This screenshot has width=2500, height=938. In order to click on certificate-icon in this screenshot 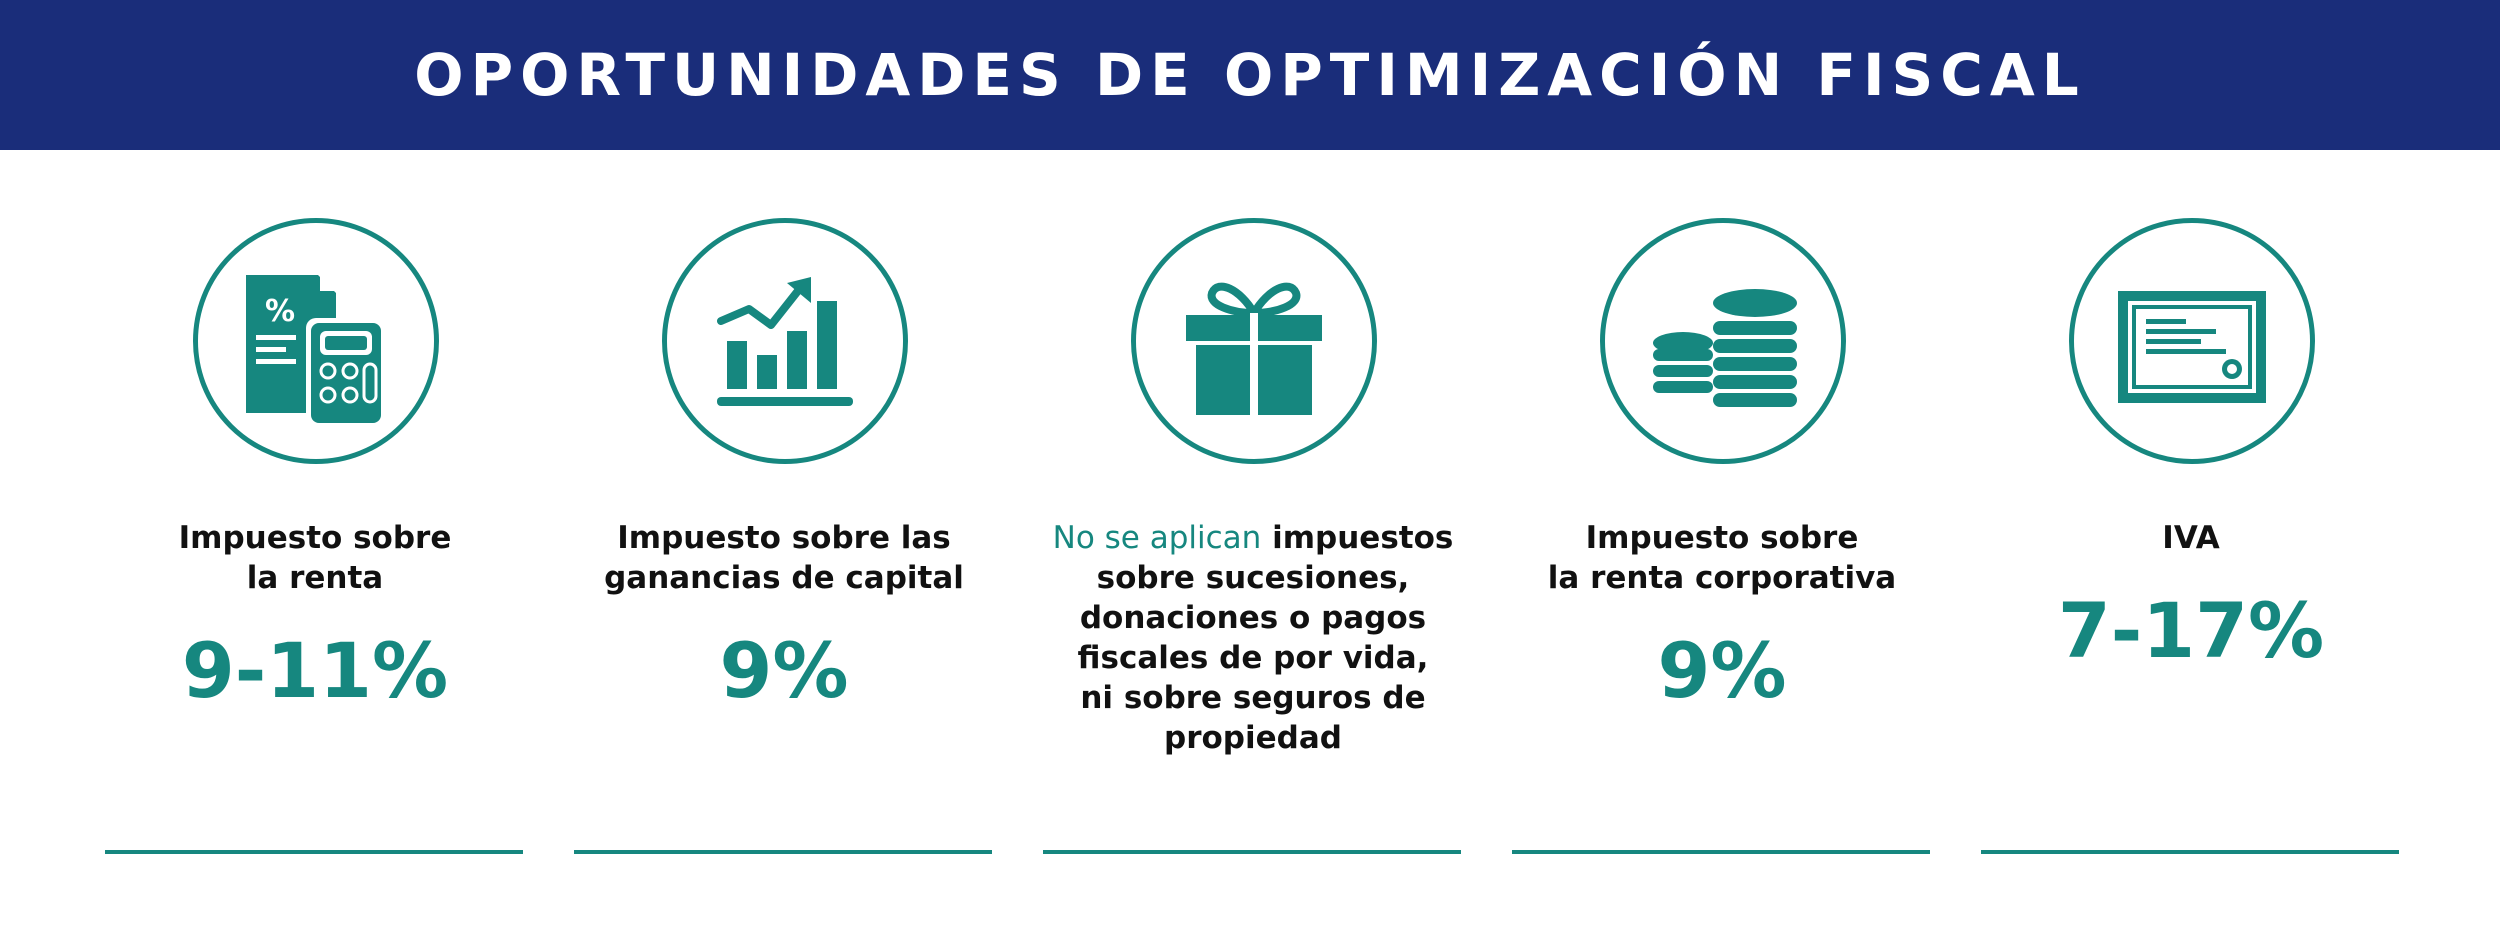, I will do `click(2192, 341)`.